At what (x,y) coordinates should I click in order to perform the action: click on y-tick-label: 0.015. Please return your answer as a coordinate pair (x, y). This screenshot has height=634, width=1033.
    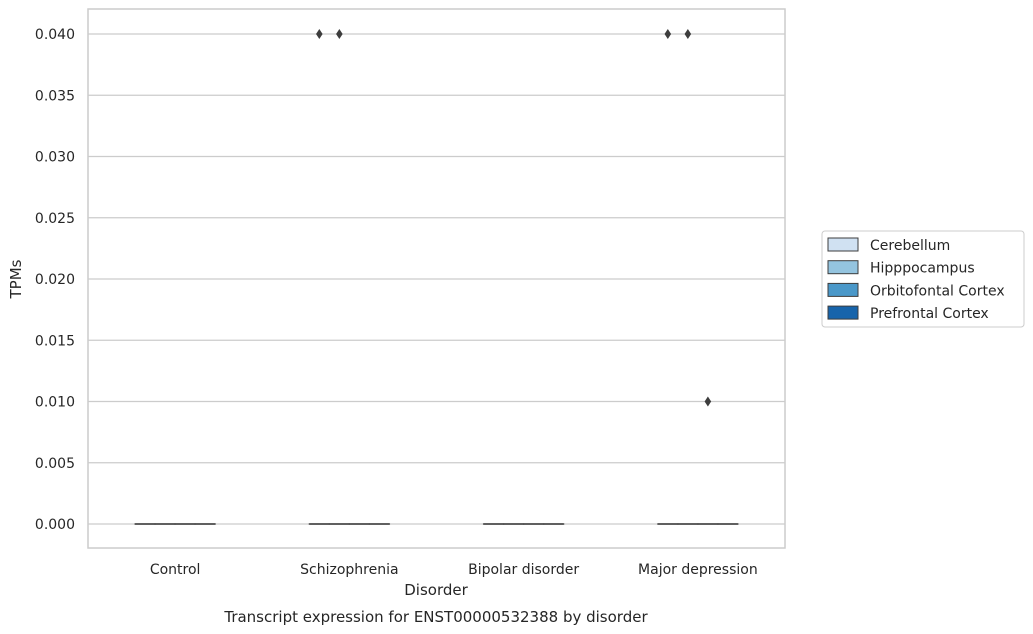
    Looking at the image, I should click on (55, 341).